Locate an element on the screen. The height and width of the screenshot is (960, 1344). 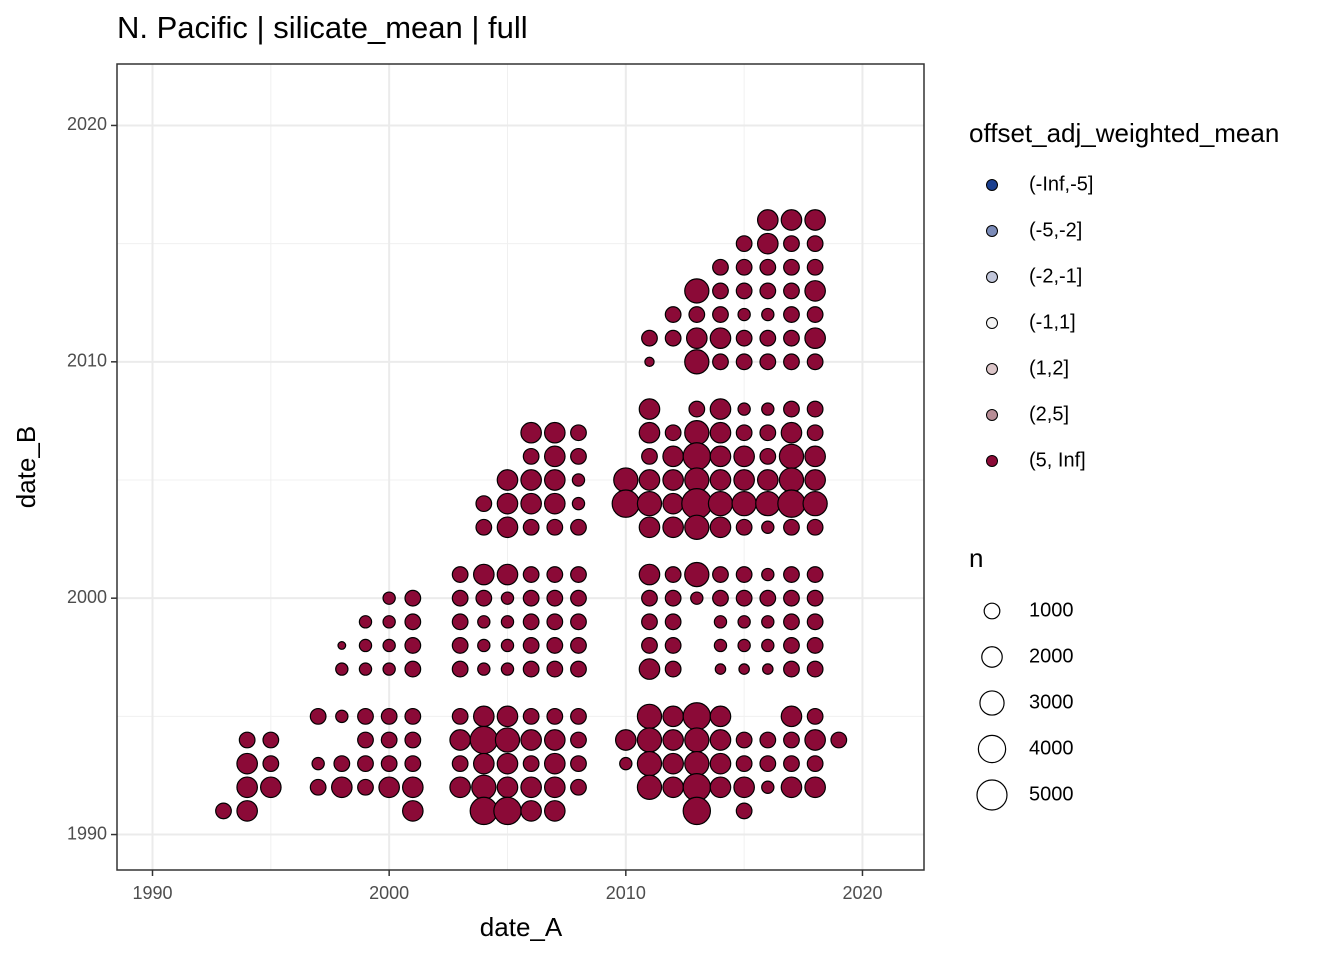
y-tick-label: 1990 is located at coordinates (87, 833).